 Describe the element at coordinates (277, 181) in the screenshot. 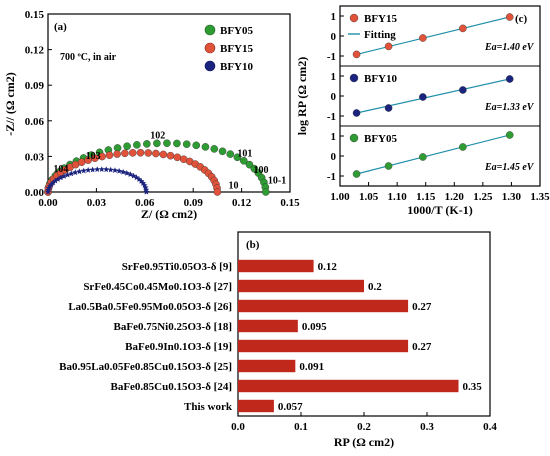

I see `nyquist-frequency-label: 10-1` at that location.